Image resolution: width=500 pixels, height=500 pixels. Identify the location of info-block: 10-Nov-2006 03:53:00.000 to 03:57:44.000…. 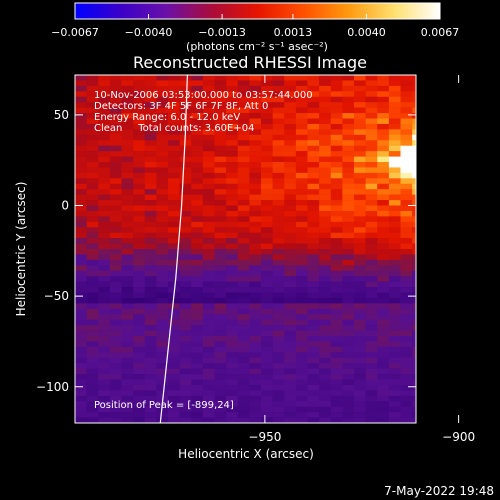
(203, 112).